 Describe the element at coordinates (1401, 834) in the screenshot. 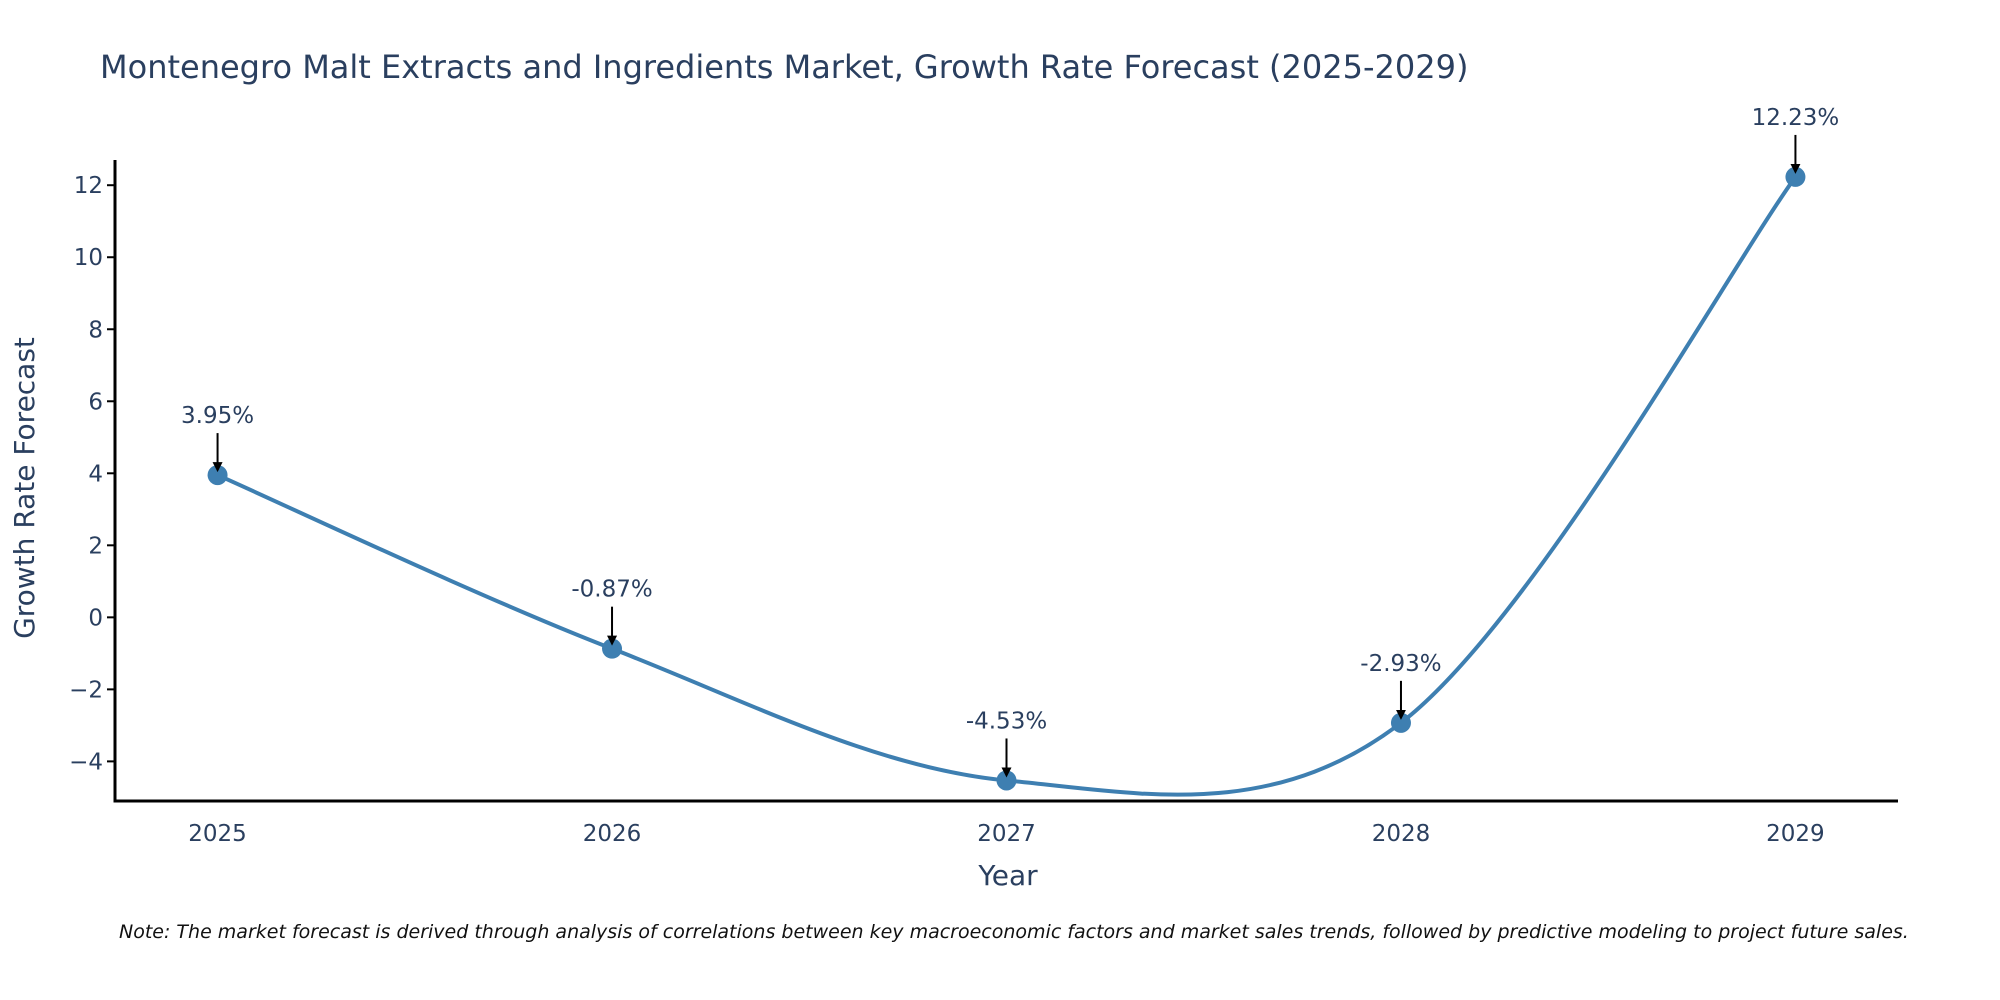

I see `x-tick-label: 2028` at that location.